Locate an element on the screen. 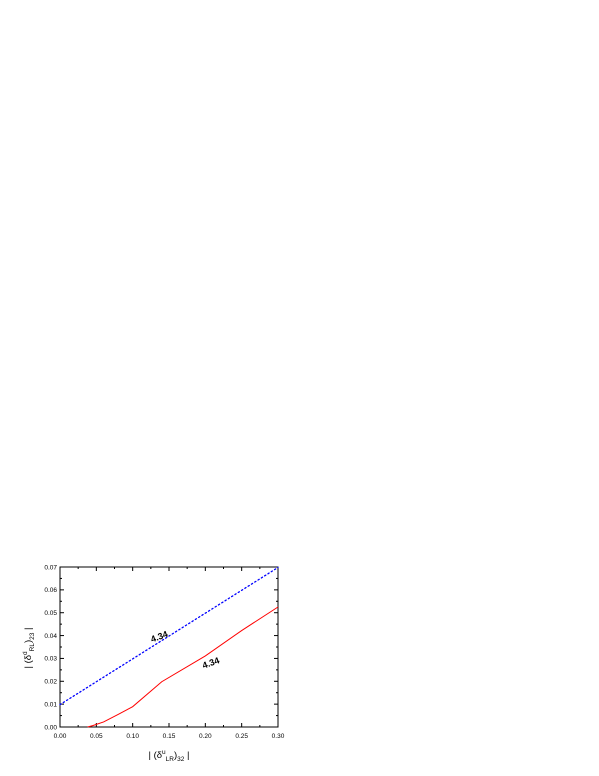  x-tick-label: 0.25 is located at coordinates (241, 736).